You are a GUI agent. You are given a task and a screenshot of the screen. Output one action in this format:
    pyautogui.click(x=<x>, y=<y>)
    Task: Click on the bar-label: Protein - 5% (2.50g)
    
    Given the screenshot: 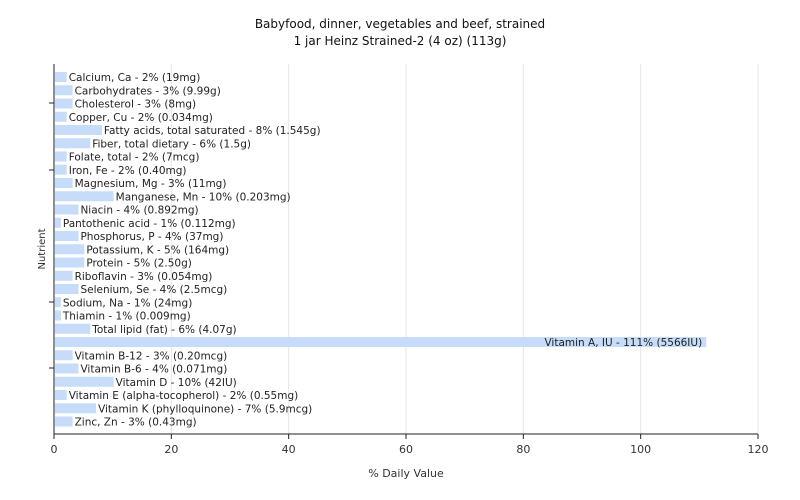 What is the action you would take?
    pyautogui.click(x=139, y=264)
    